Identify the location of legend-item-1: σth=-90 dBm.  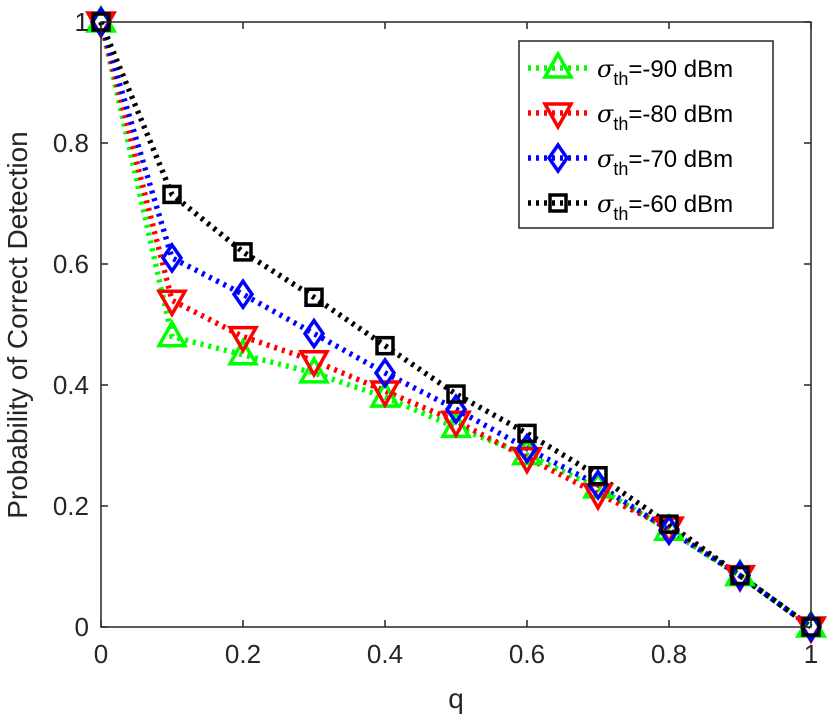
(630, 69).